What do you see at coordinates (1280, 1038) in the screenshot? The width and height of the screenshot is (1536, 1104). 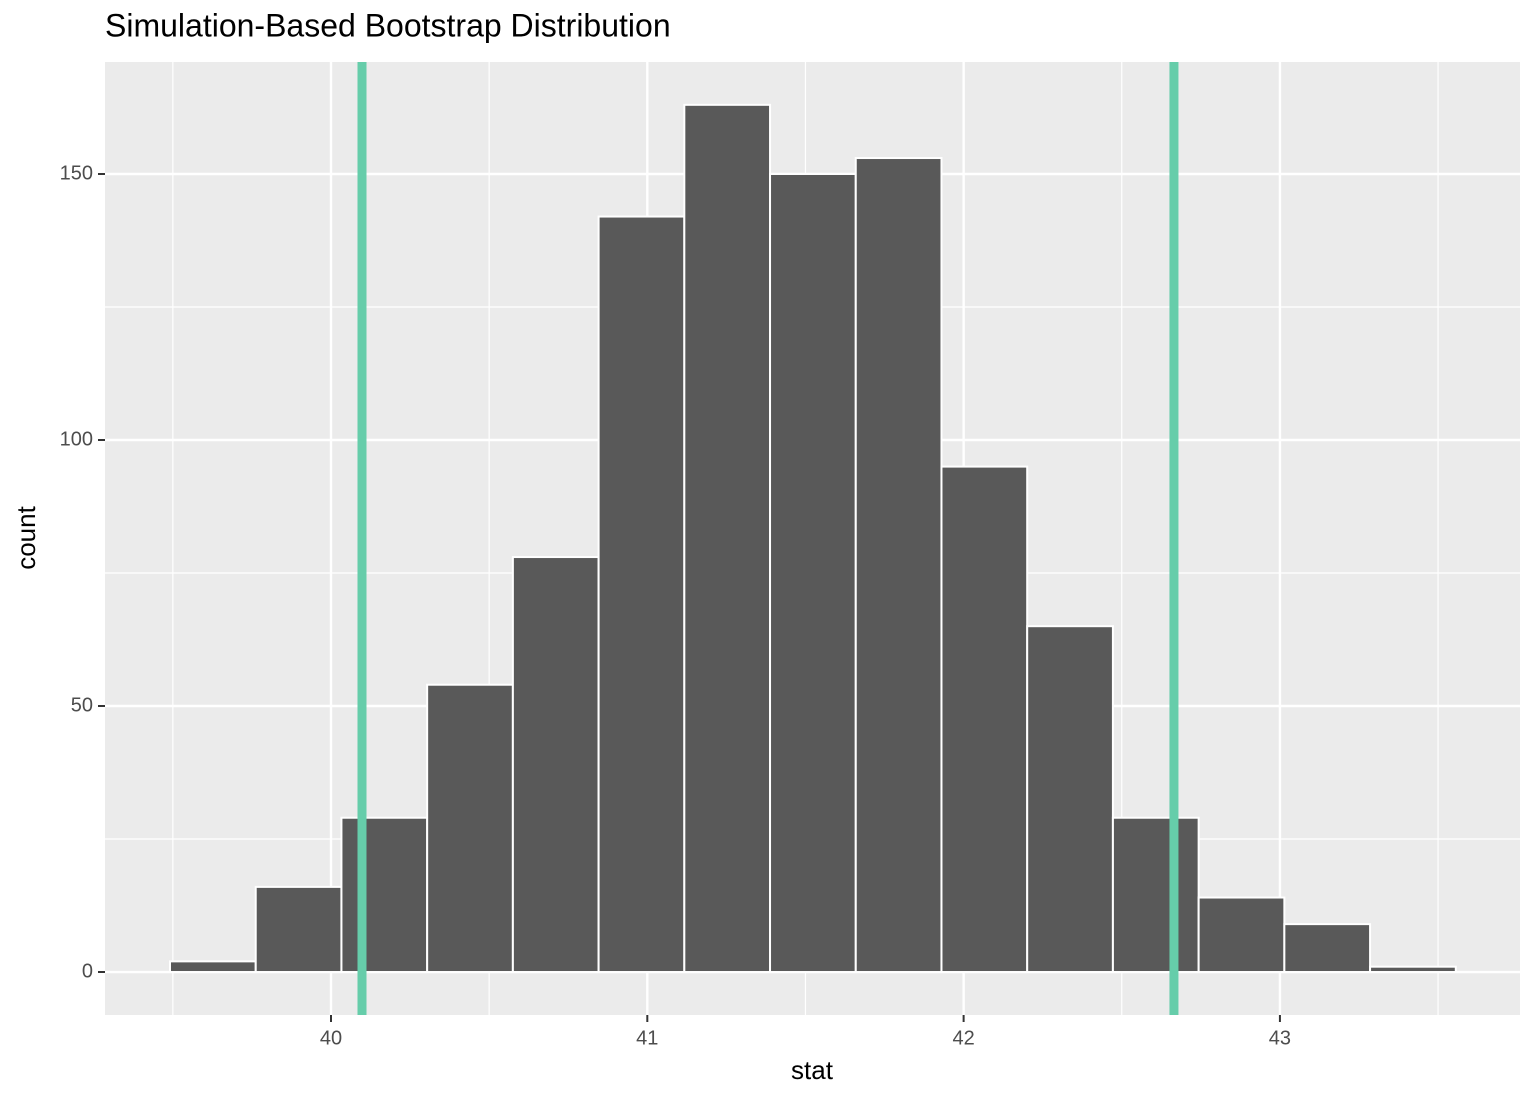 I see `x-tick-label: 43` at bounding box center [1280, 1038].